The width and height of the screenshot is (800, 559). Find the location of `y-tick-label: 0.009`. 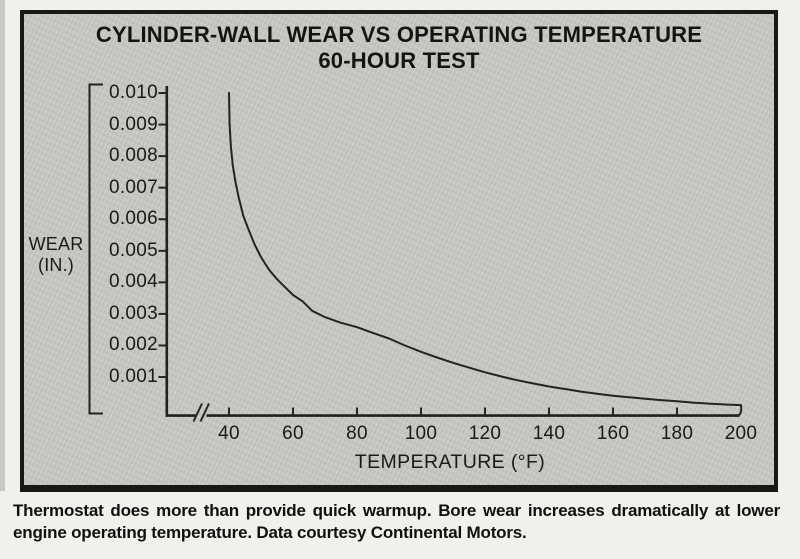

y-tick-label: 0.009 is located at coordinates (133, 124).